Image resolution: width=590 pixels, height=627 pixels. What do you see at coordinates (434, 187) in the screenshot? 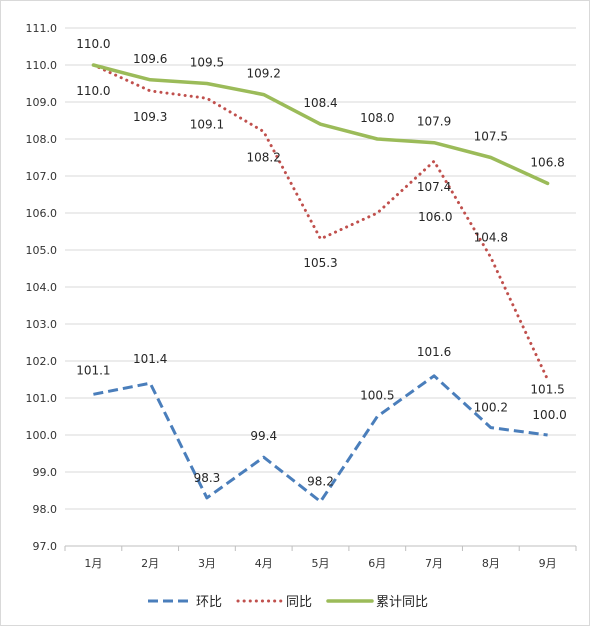
I see `data-label: 107.4` at bounding box center [434, 187].